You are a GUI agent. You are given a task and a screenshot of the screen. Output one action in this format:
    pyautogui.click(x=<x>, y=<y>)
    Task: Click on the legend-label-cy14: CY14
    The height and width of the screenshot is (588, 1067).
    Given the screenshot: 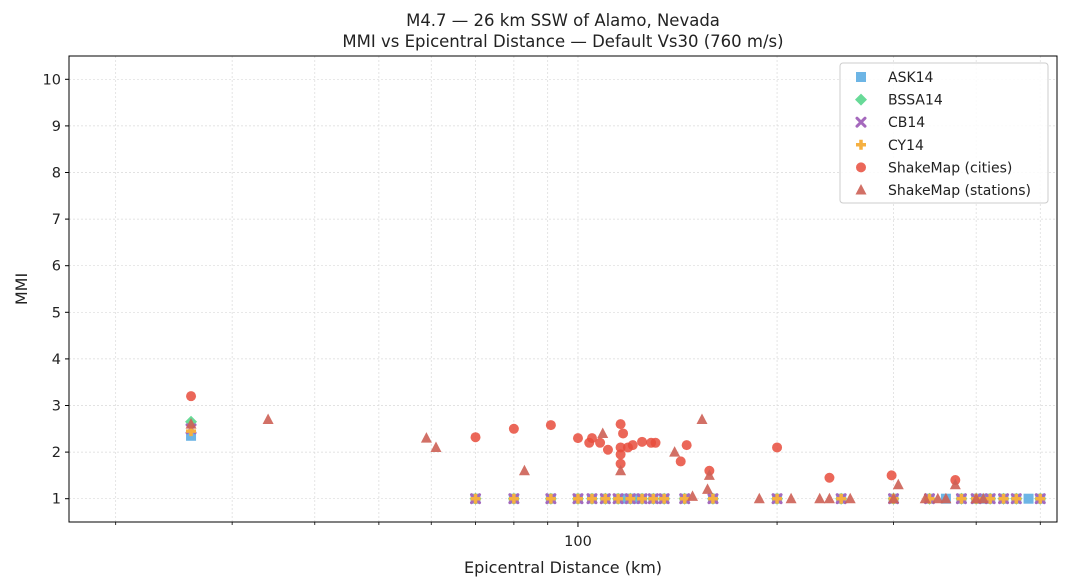 What is the action you would take?
    pyautogui.click(x=906, y=146)
    